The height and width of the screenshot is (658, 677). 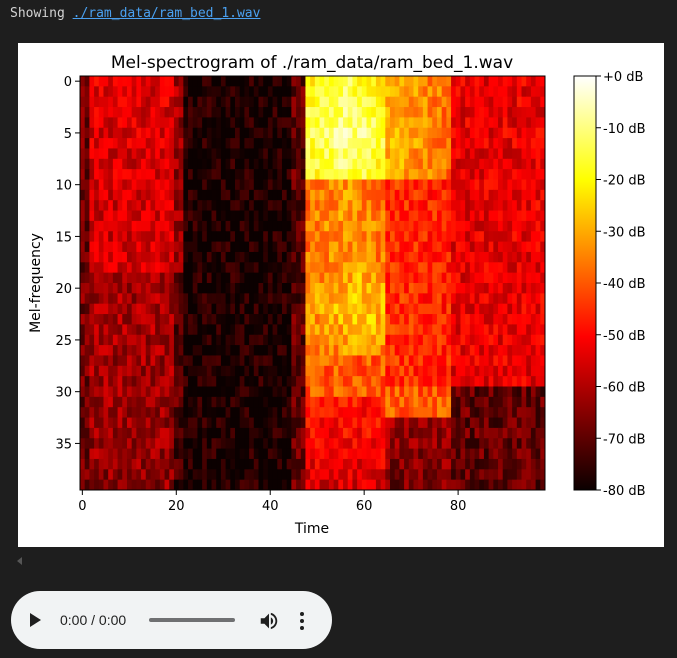 I want to click on more-vert-icon, so click(x=302, y=621).